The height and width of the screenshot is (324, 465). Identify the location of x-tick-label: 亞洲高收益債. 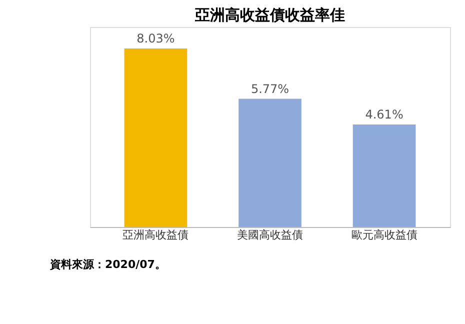
(155, 235).